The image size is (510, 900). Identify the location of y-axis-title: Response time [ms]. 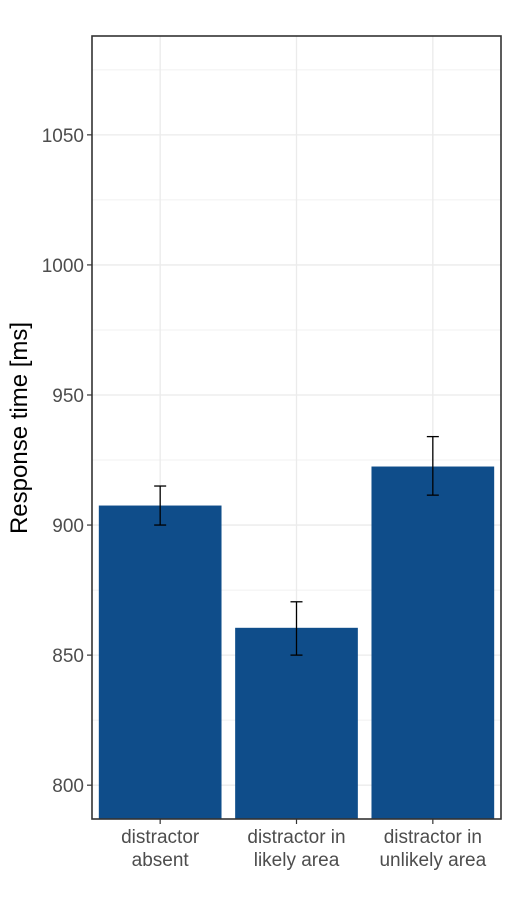
(19, 428).